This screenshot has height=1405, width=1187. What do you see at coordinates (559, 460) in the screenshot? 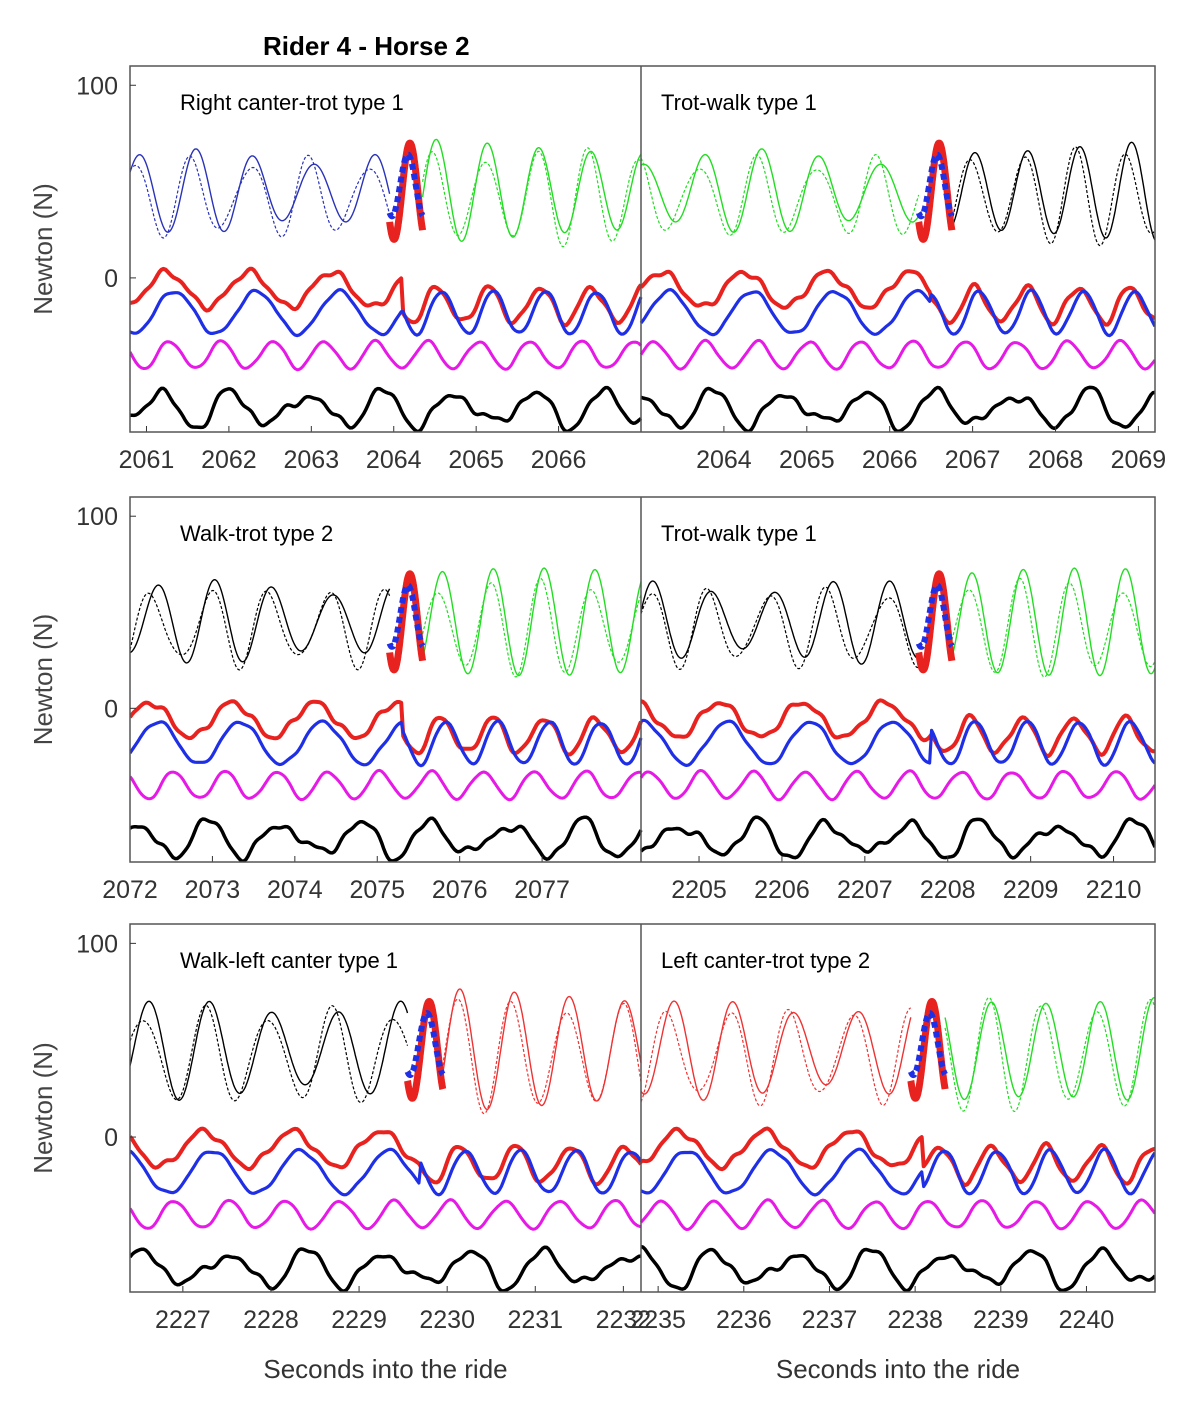
I see `xtick-label-left-row-1-5: 2066` at bounding box center [559, 460].